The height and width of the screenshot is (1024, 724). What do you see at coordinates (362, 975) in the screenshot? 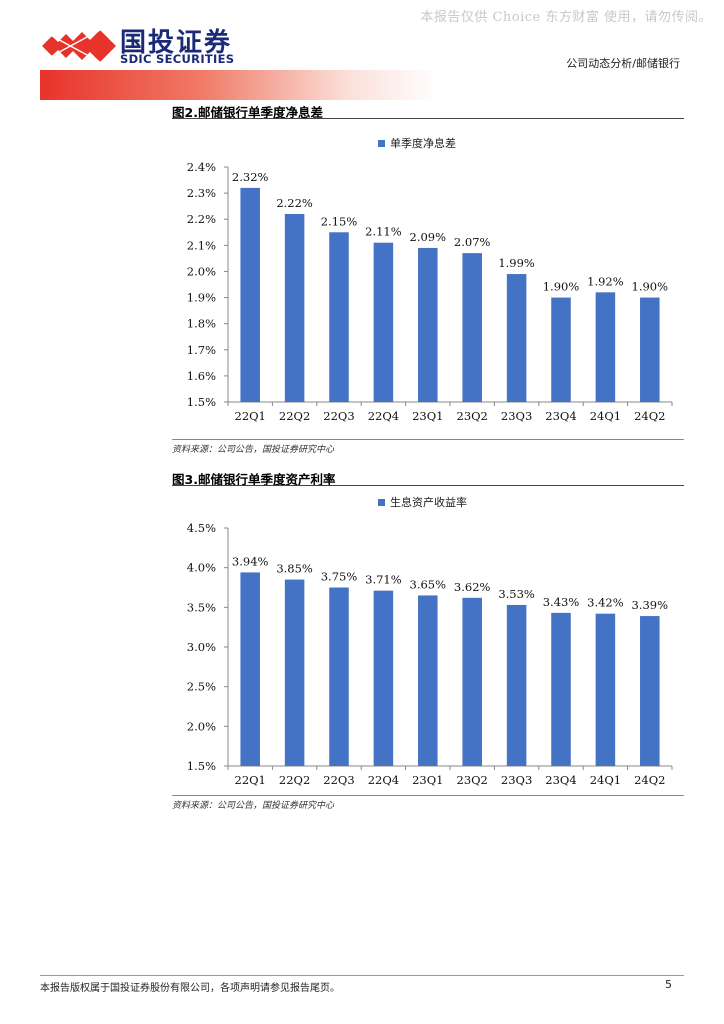
I see `footer-rule` at bounding box center [362, 975].